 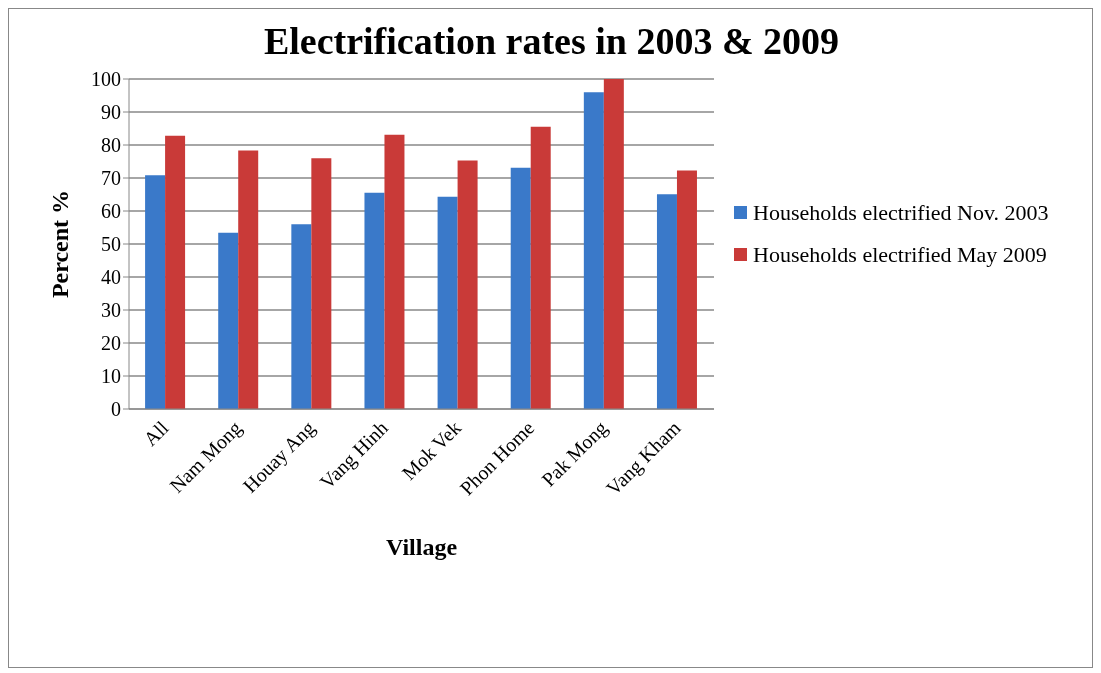 What do you see at coordinates (156, 433) in the screenshot?
I see `x-tick-label: All` at bounding box center [156, 433].